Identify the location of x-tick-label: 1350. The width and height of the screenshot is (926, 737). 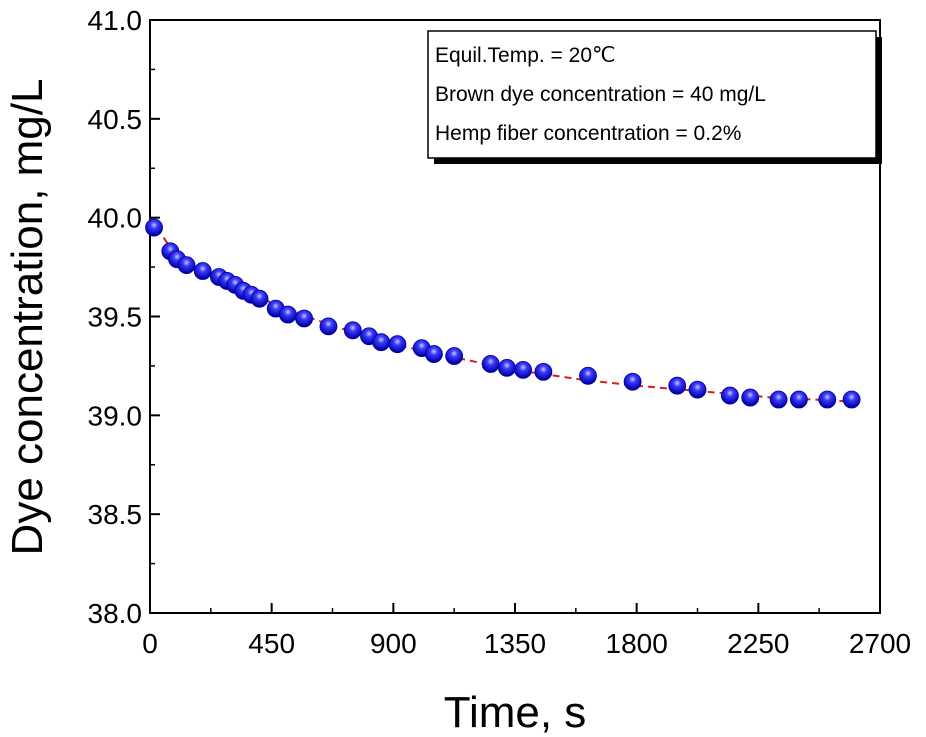
(515, 643).